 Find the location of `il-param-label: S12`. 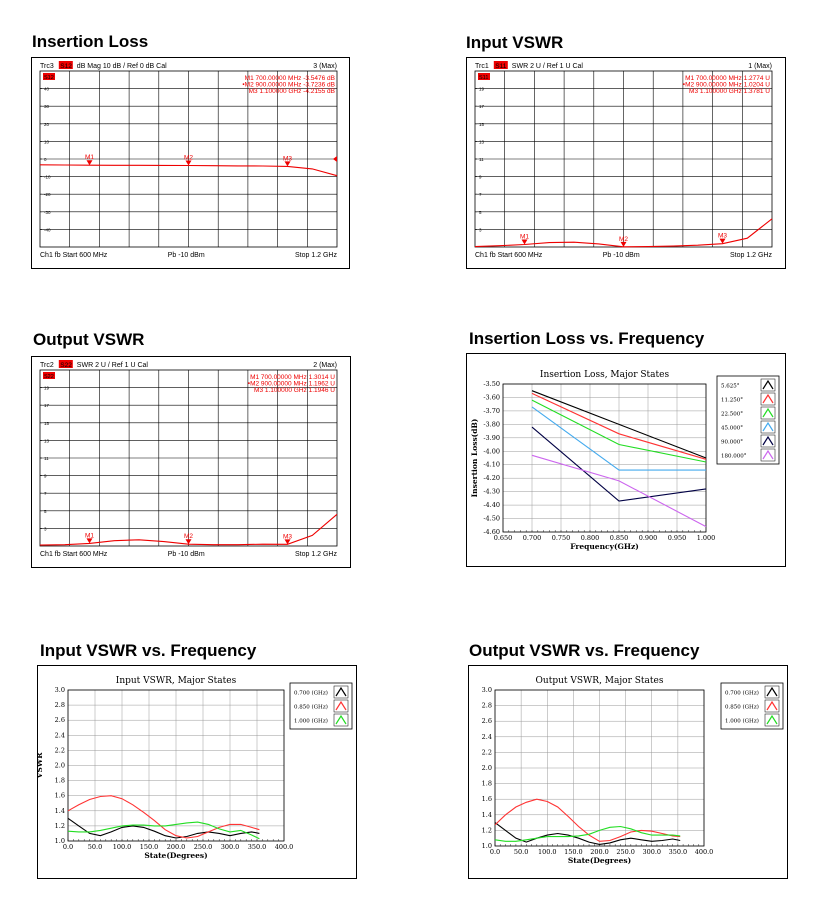

il-param-label: S12 is located at coordinates (66, 66).